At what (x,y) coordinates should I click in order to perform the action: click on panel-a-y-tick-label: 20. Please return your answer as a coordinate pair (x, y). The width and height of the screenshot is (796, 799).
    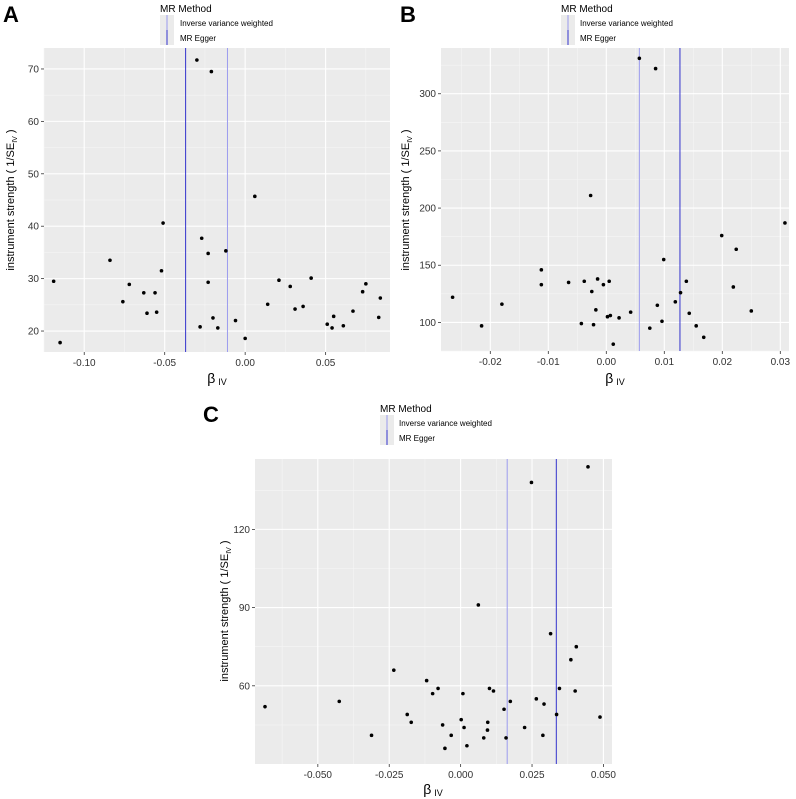
    Looking at the image, I should click on (34, 332).